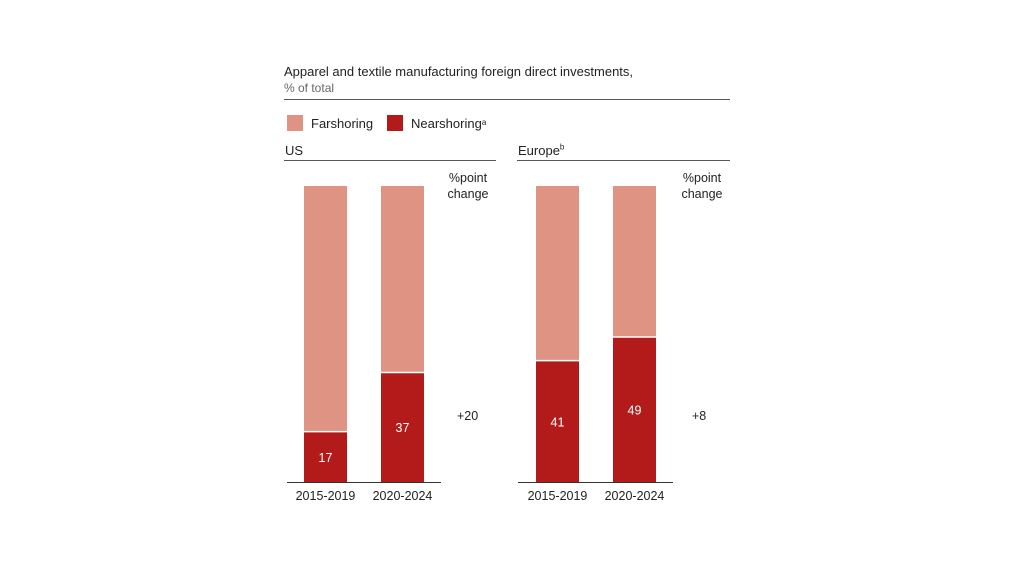 The image size is (1024, 576). Describe the element at coordinates (634, 261) in the screenshot. I see `bar-farshoring-europe-2020-2024` at that location.